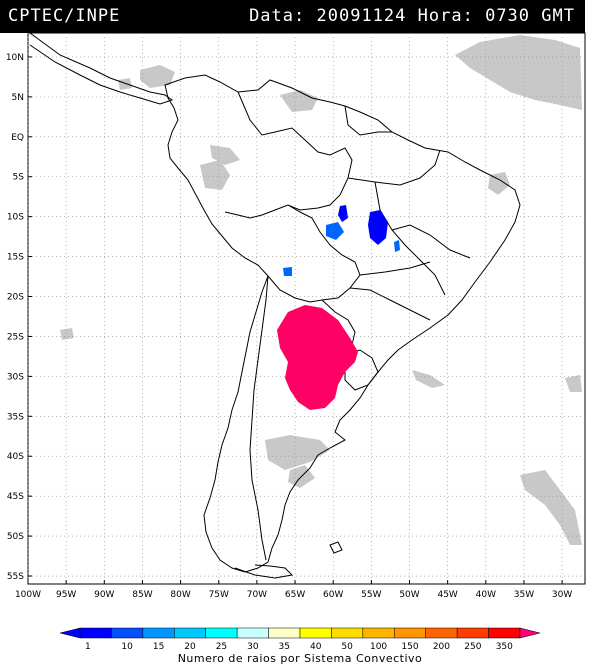  Describe the element at coordinates (562, 595) in the screenshot. I see `lon-label: 30W` at that location.